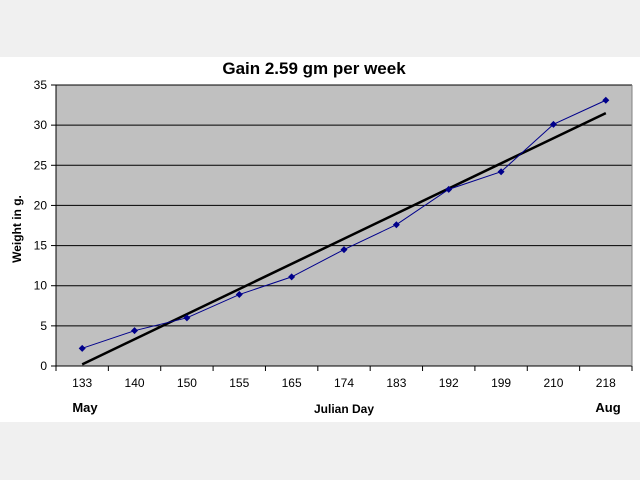  I want to click on x-tick-label: 165, so click(292, 383).